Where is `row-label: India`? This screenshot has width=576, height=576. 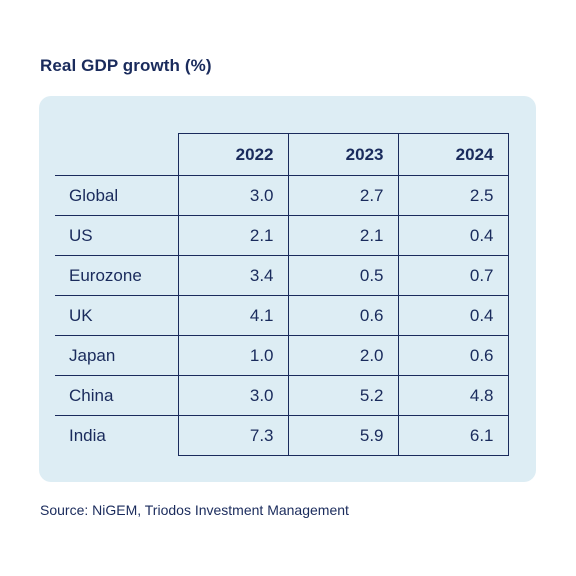 row-label: India is located at coordinates (87, 435).